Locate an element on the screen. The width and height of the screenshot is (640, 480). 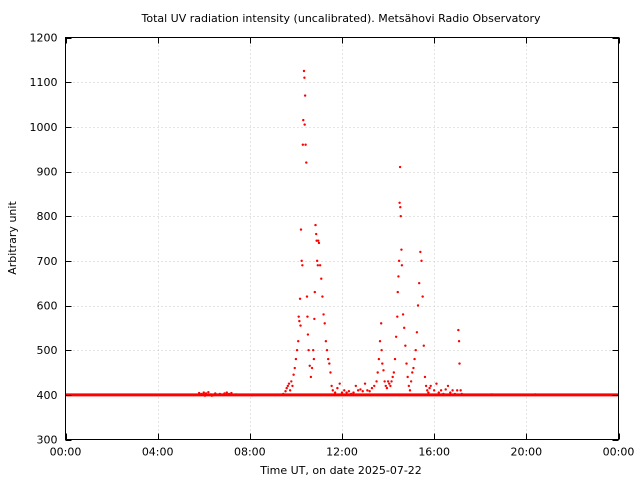
y-tick-label: 600 is located at coordinates (47, 306).